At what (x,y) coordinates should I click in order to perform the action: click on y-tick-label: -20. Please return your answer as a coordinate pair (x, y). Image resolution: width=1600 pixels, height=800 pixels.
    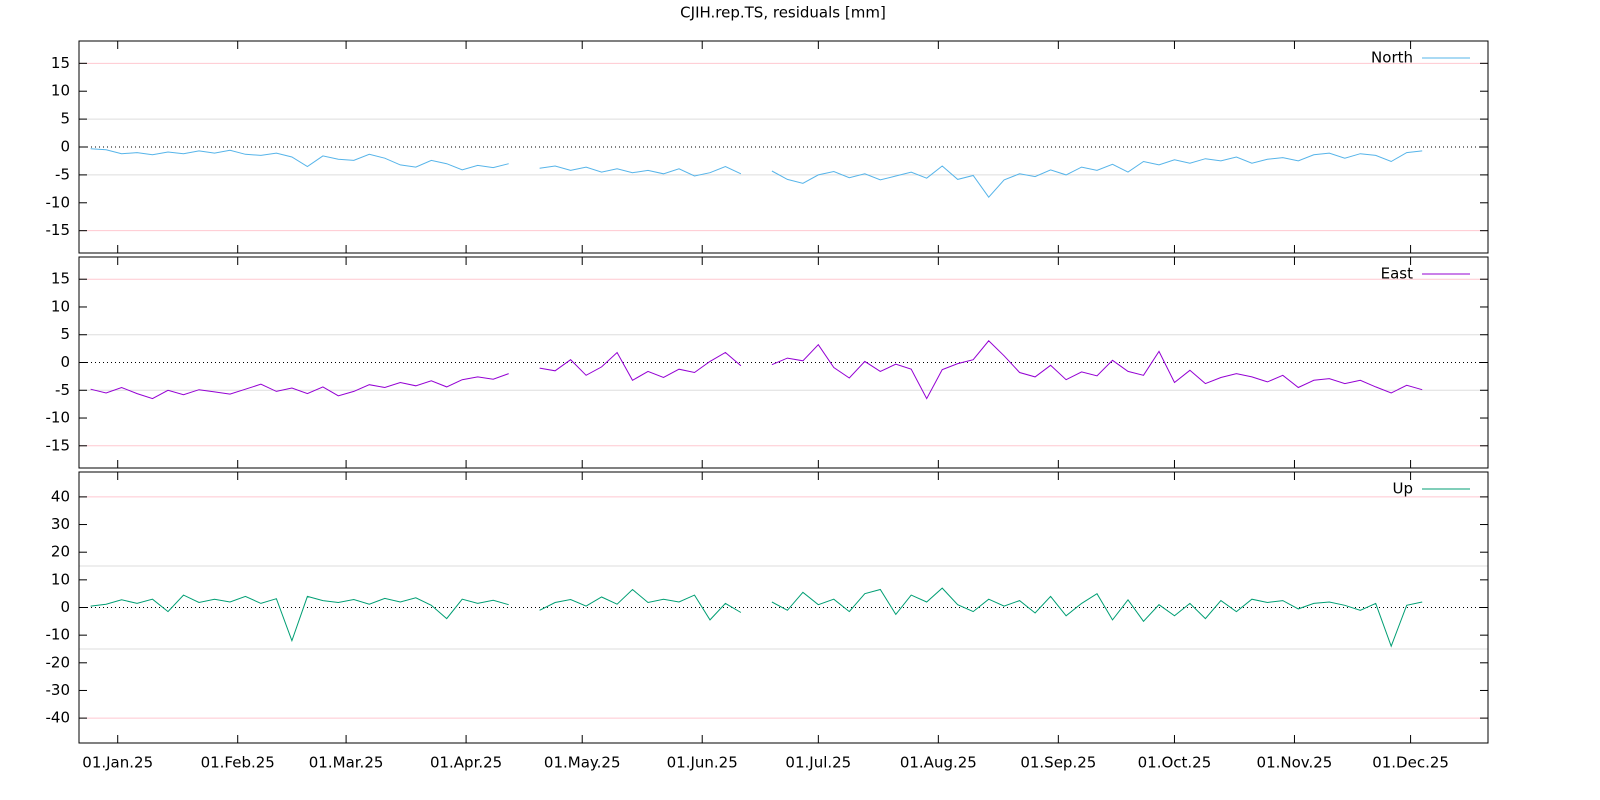
    Looking at the image, I should click on (58, 662).